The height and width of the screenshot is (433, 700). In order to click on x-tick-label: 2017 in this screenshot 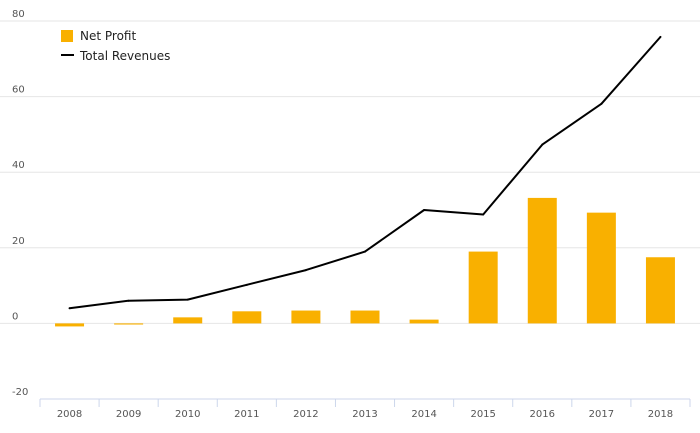, I will do `click(601, 414)`.